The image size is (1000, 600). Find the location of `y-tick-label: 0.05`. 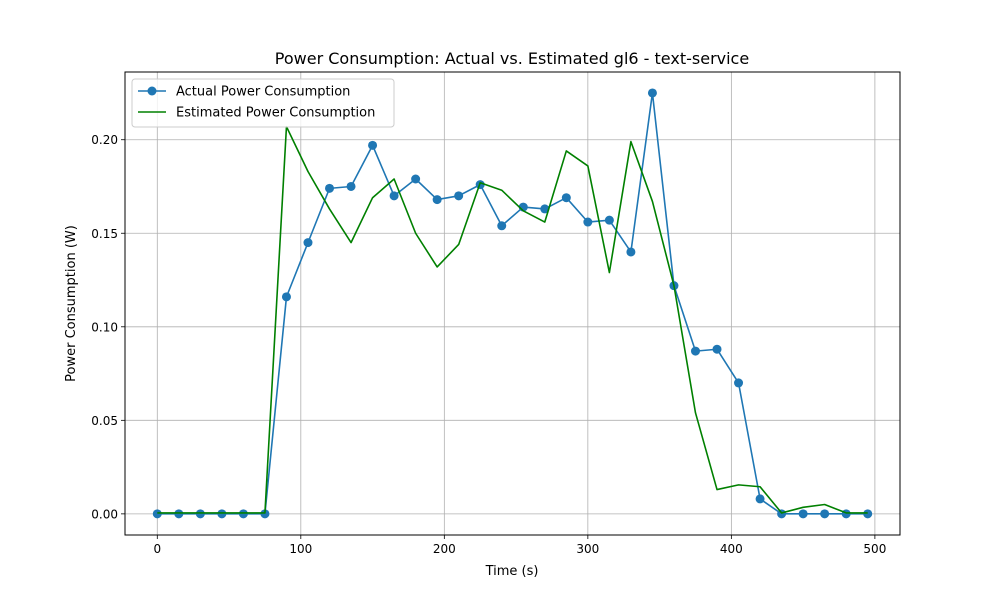

y-tick-label: 0.05 is located at coordinates (104, 421).